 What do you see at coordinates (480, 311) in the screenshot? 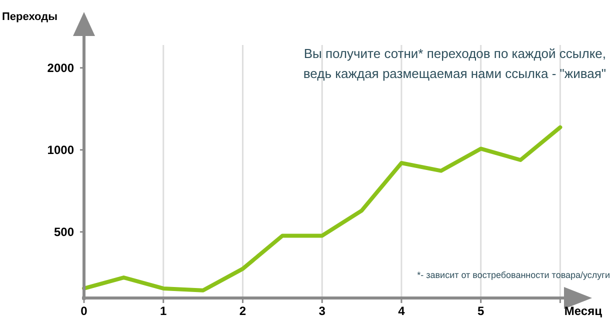
I see `x-tick-label: 5` at bounding box center [480, 311].